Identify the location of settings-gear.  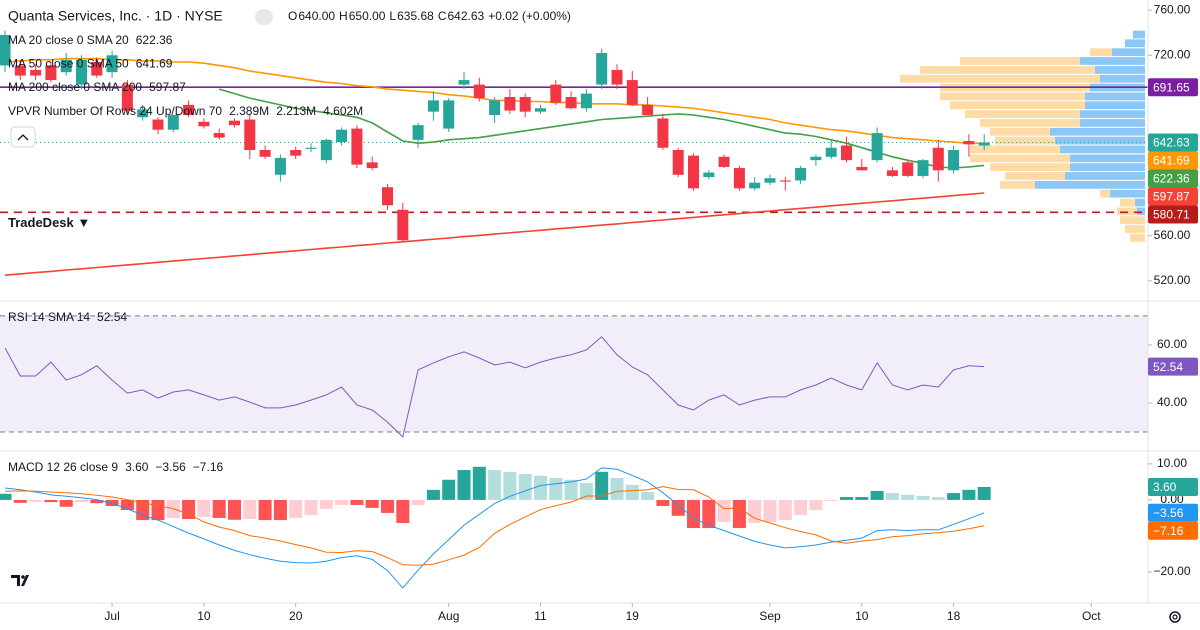
(1175, 617).